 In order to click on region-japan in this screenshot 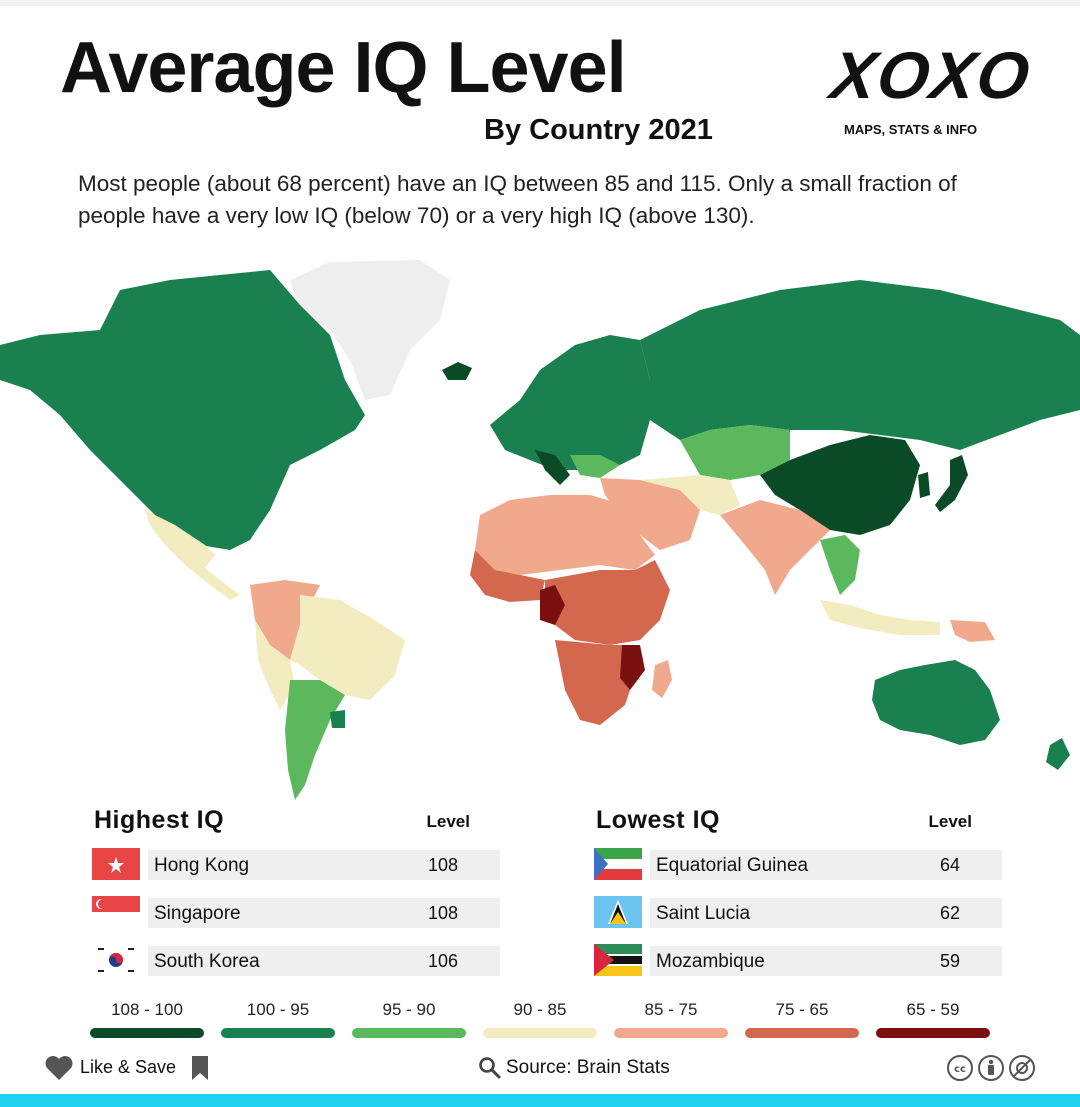, I will do `click(951, 483)`.